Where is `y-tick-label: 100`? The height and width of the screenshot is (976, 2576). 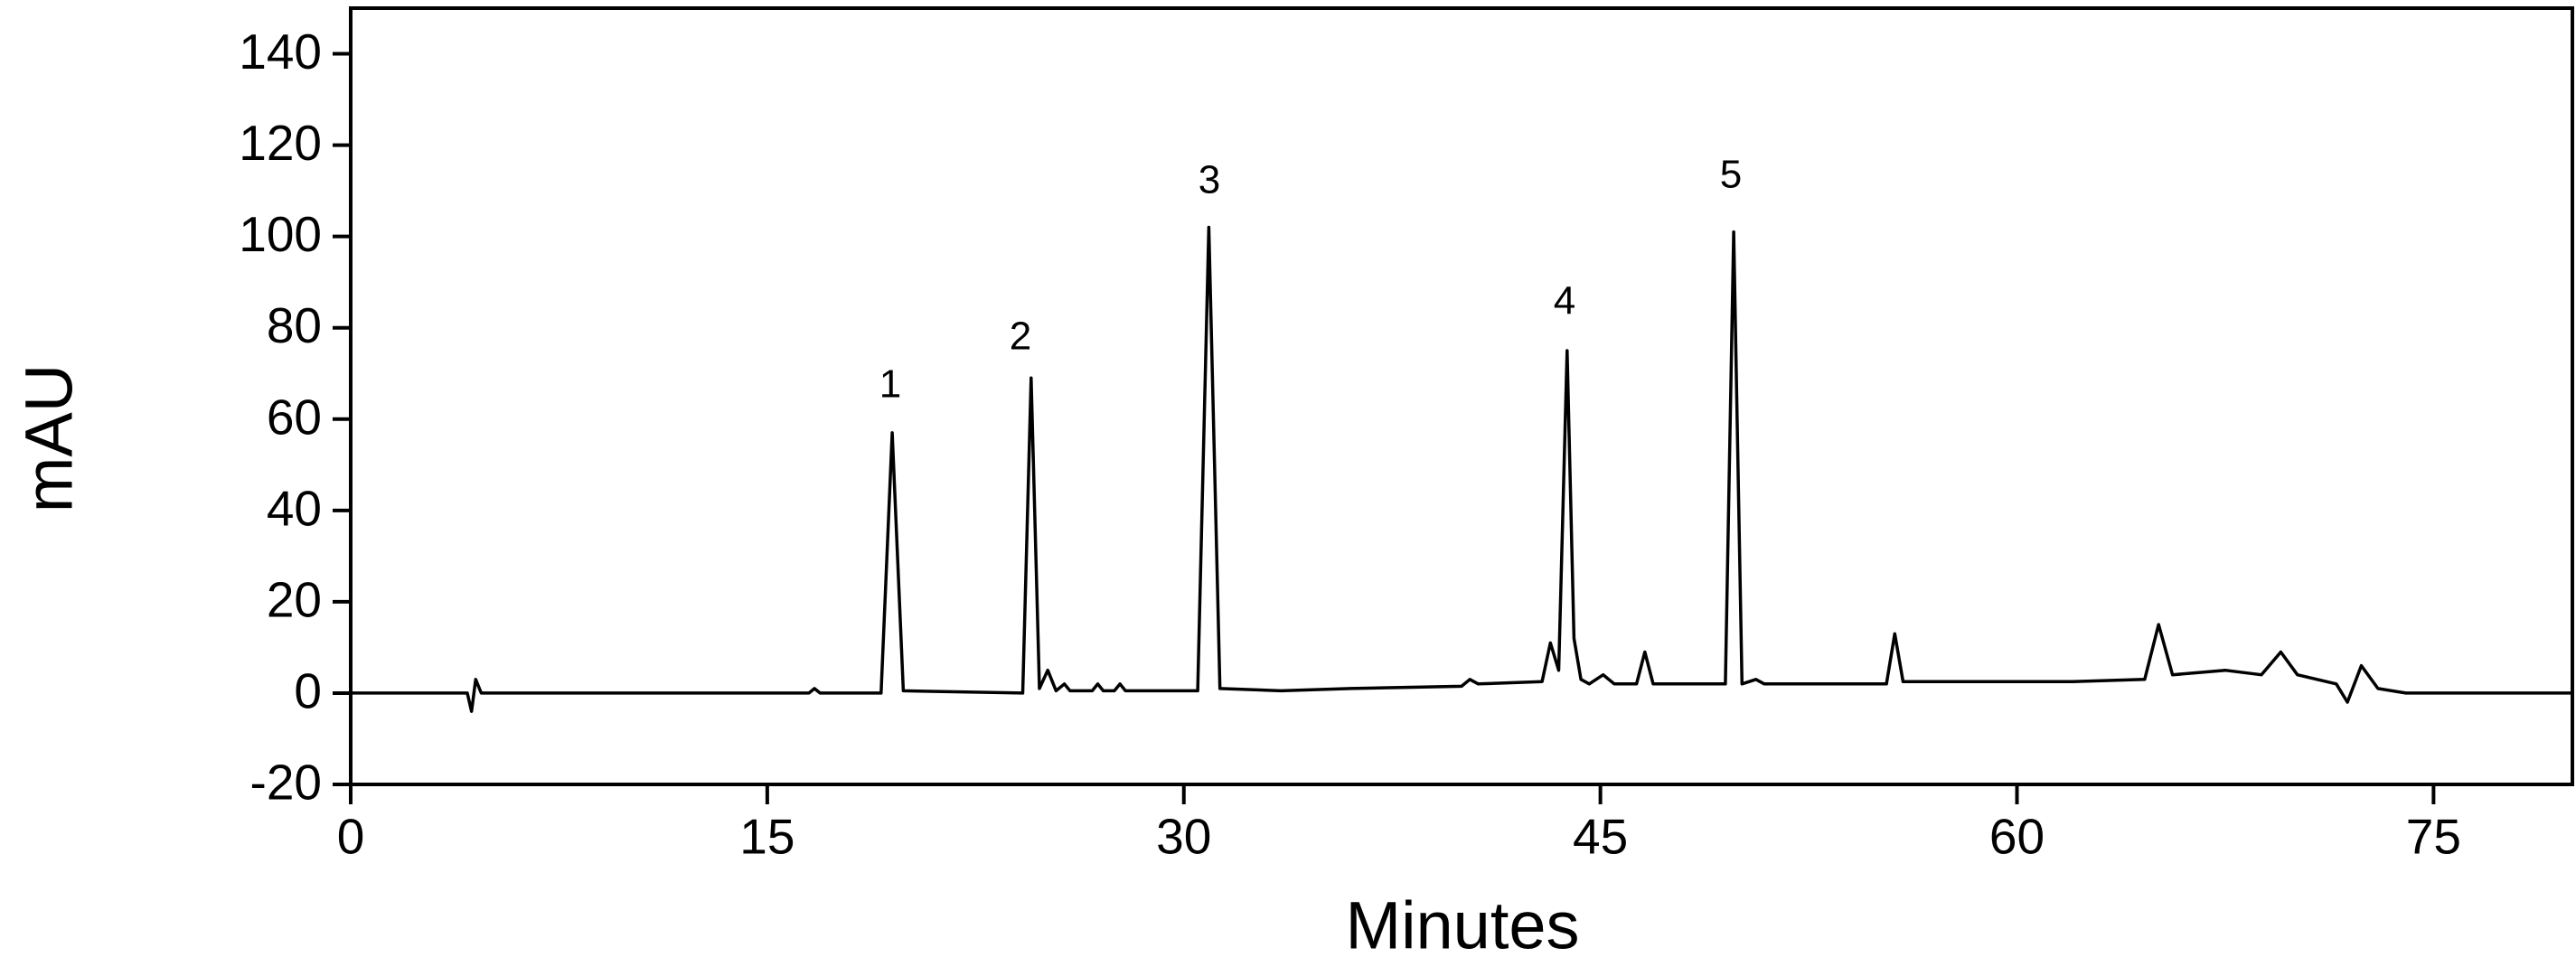 y-tick-label: 100 is located at coordinates (280, 234).